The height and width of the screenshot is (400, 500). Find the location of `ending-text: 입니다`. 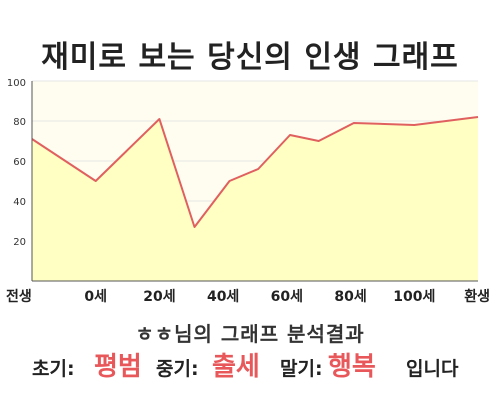

ending-text: 입니다 is located at coordinates (432, 369).